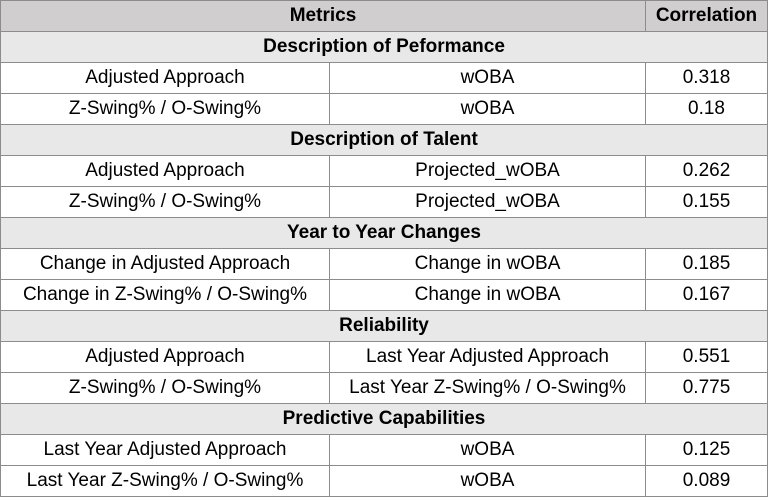  I want to click on section-row: Predictive Capabilities, so click(384, 419).